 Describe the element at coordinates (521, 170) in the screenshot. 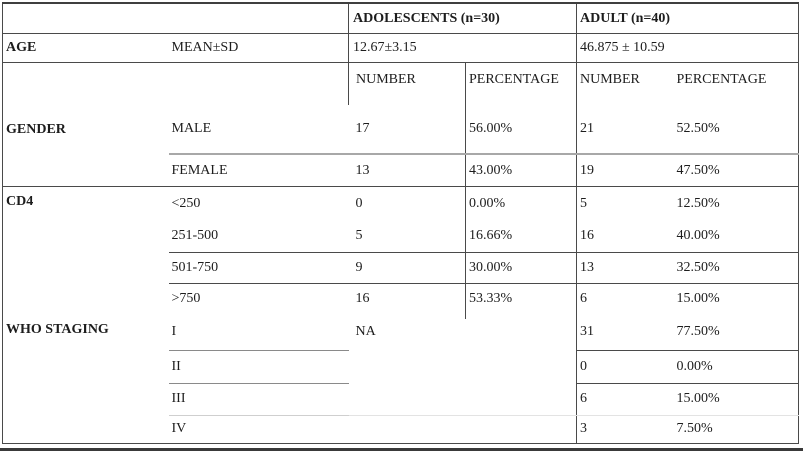

I see `cell-female-adol-pct: 43.00%` at that location.